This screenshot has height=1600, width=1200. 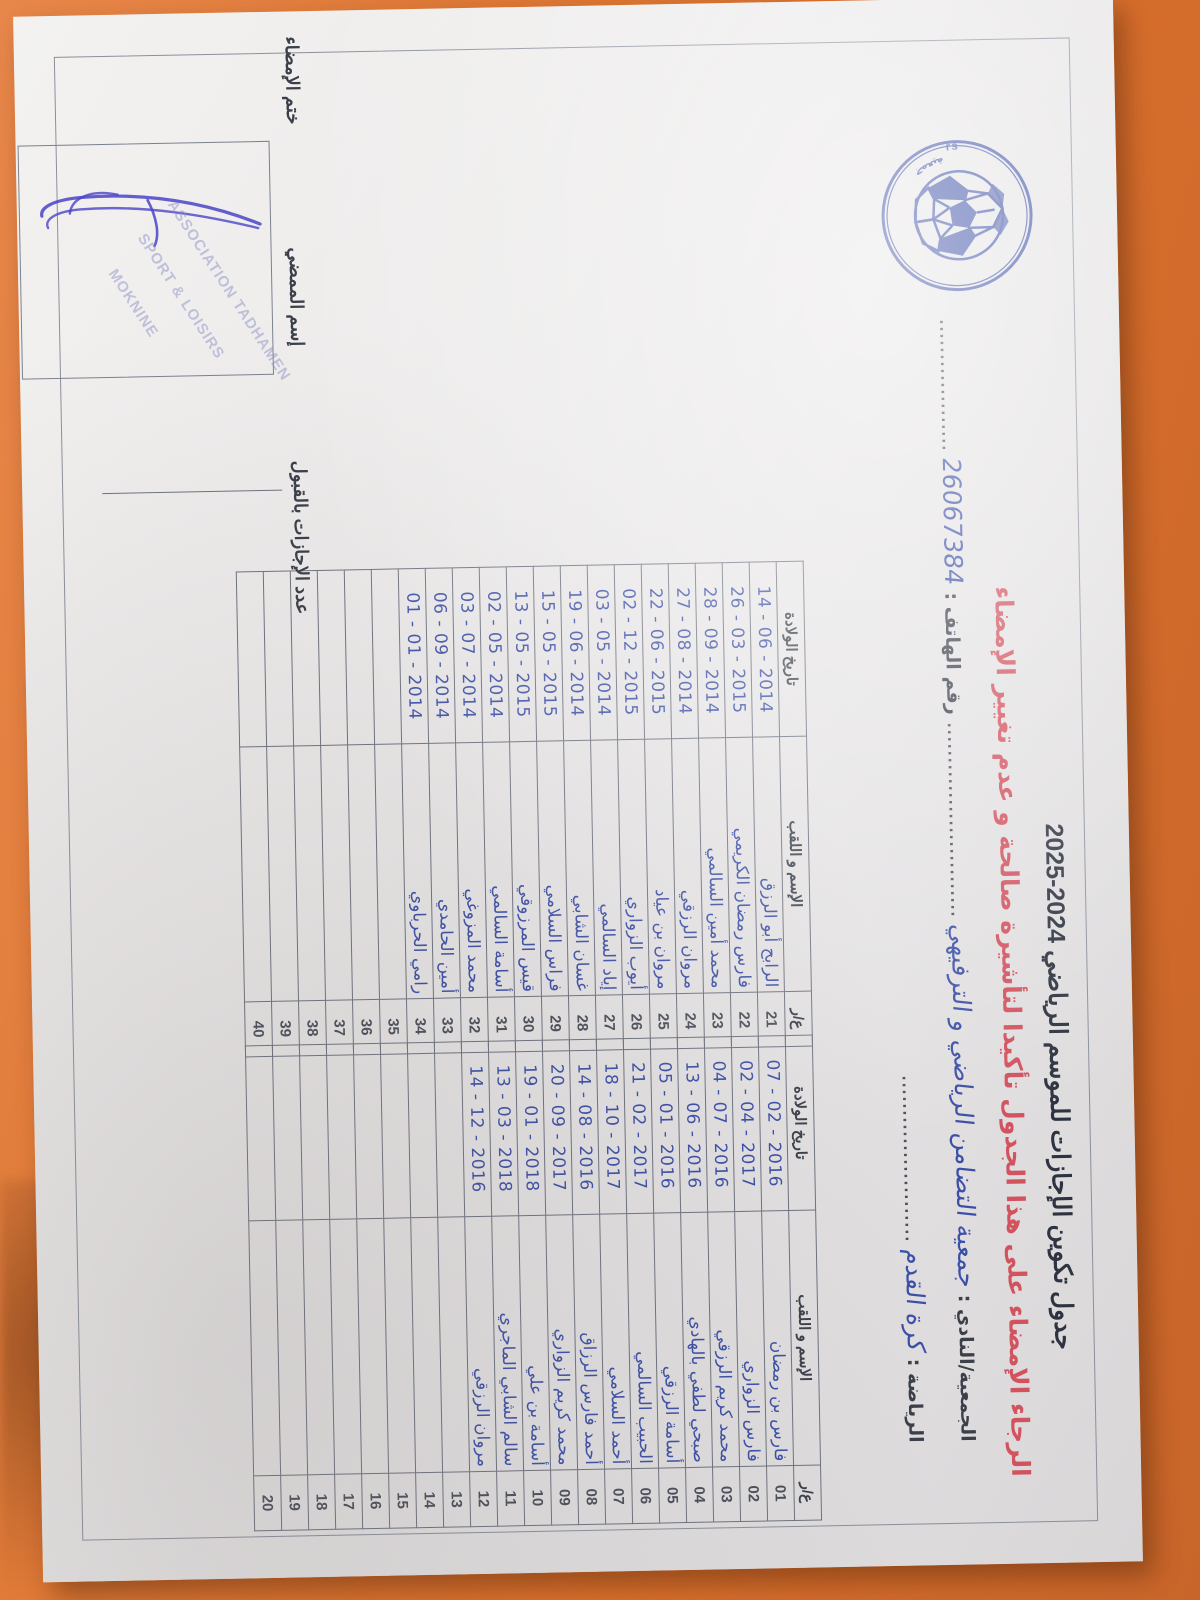 I want to click on svg-text: جمعية التضامن الرياضي, so click(x=974, y=150).